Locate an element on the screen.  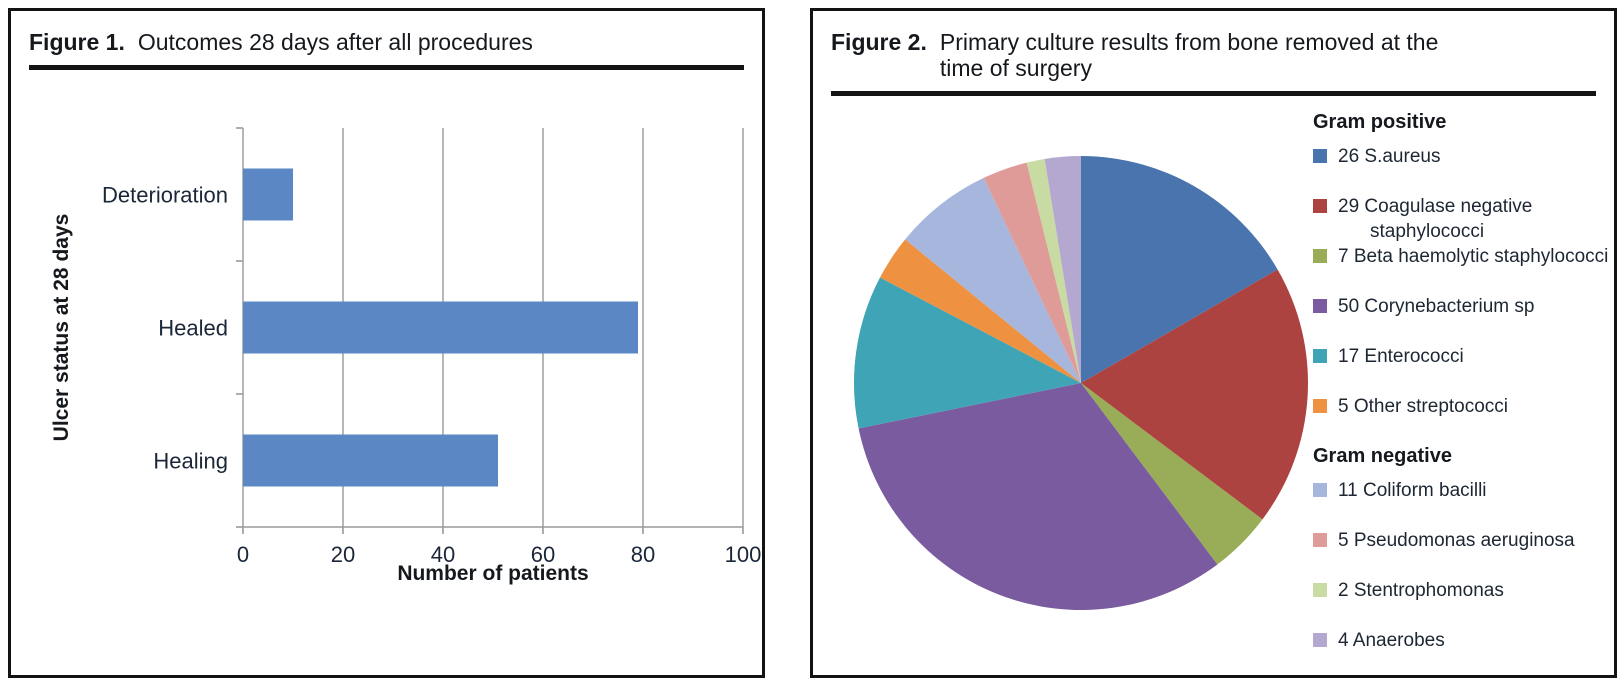
legend-swatch-stentrophomonas is located at coordinates (1320, 590).